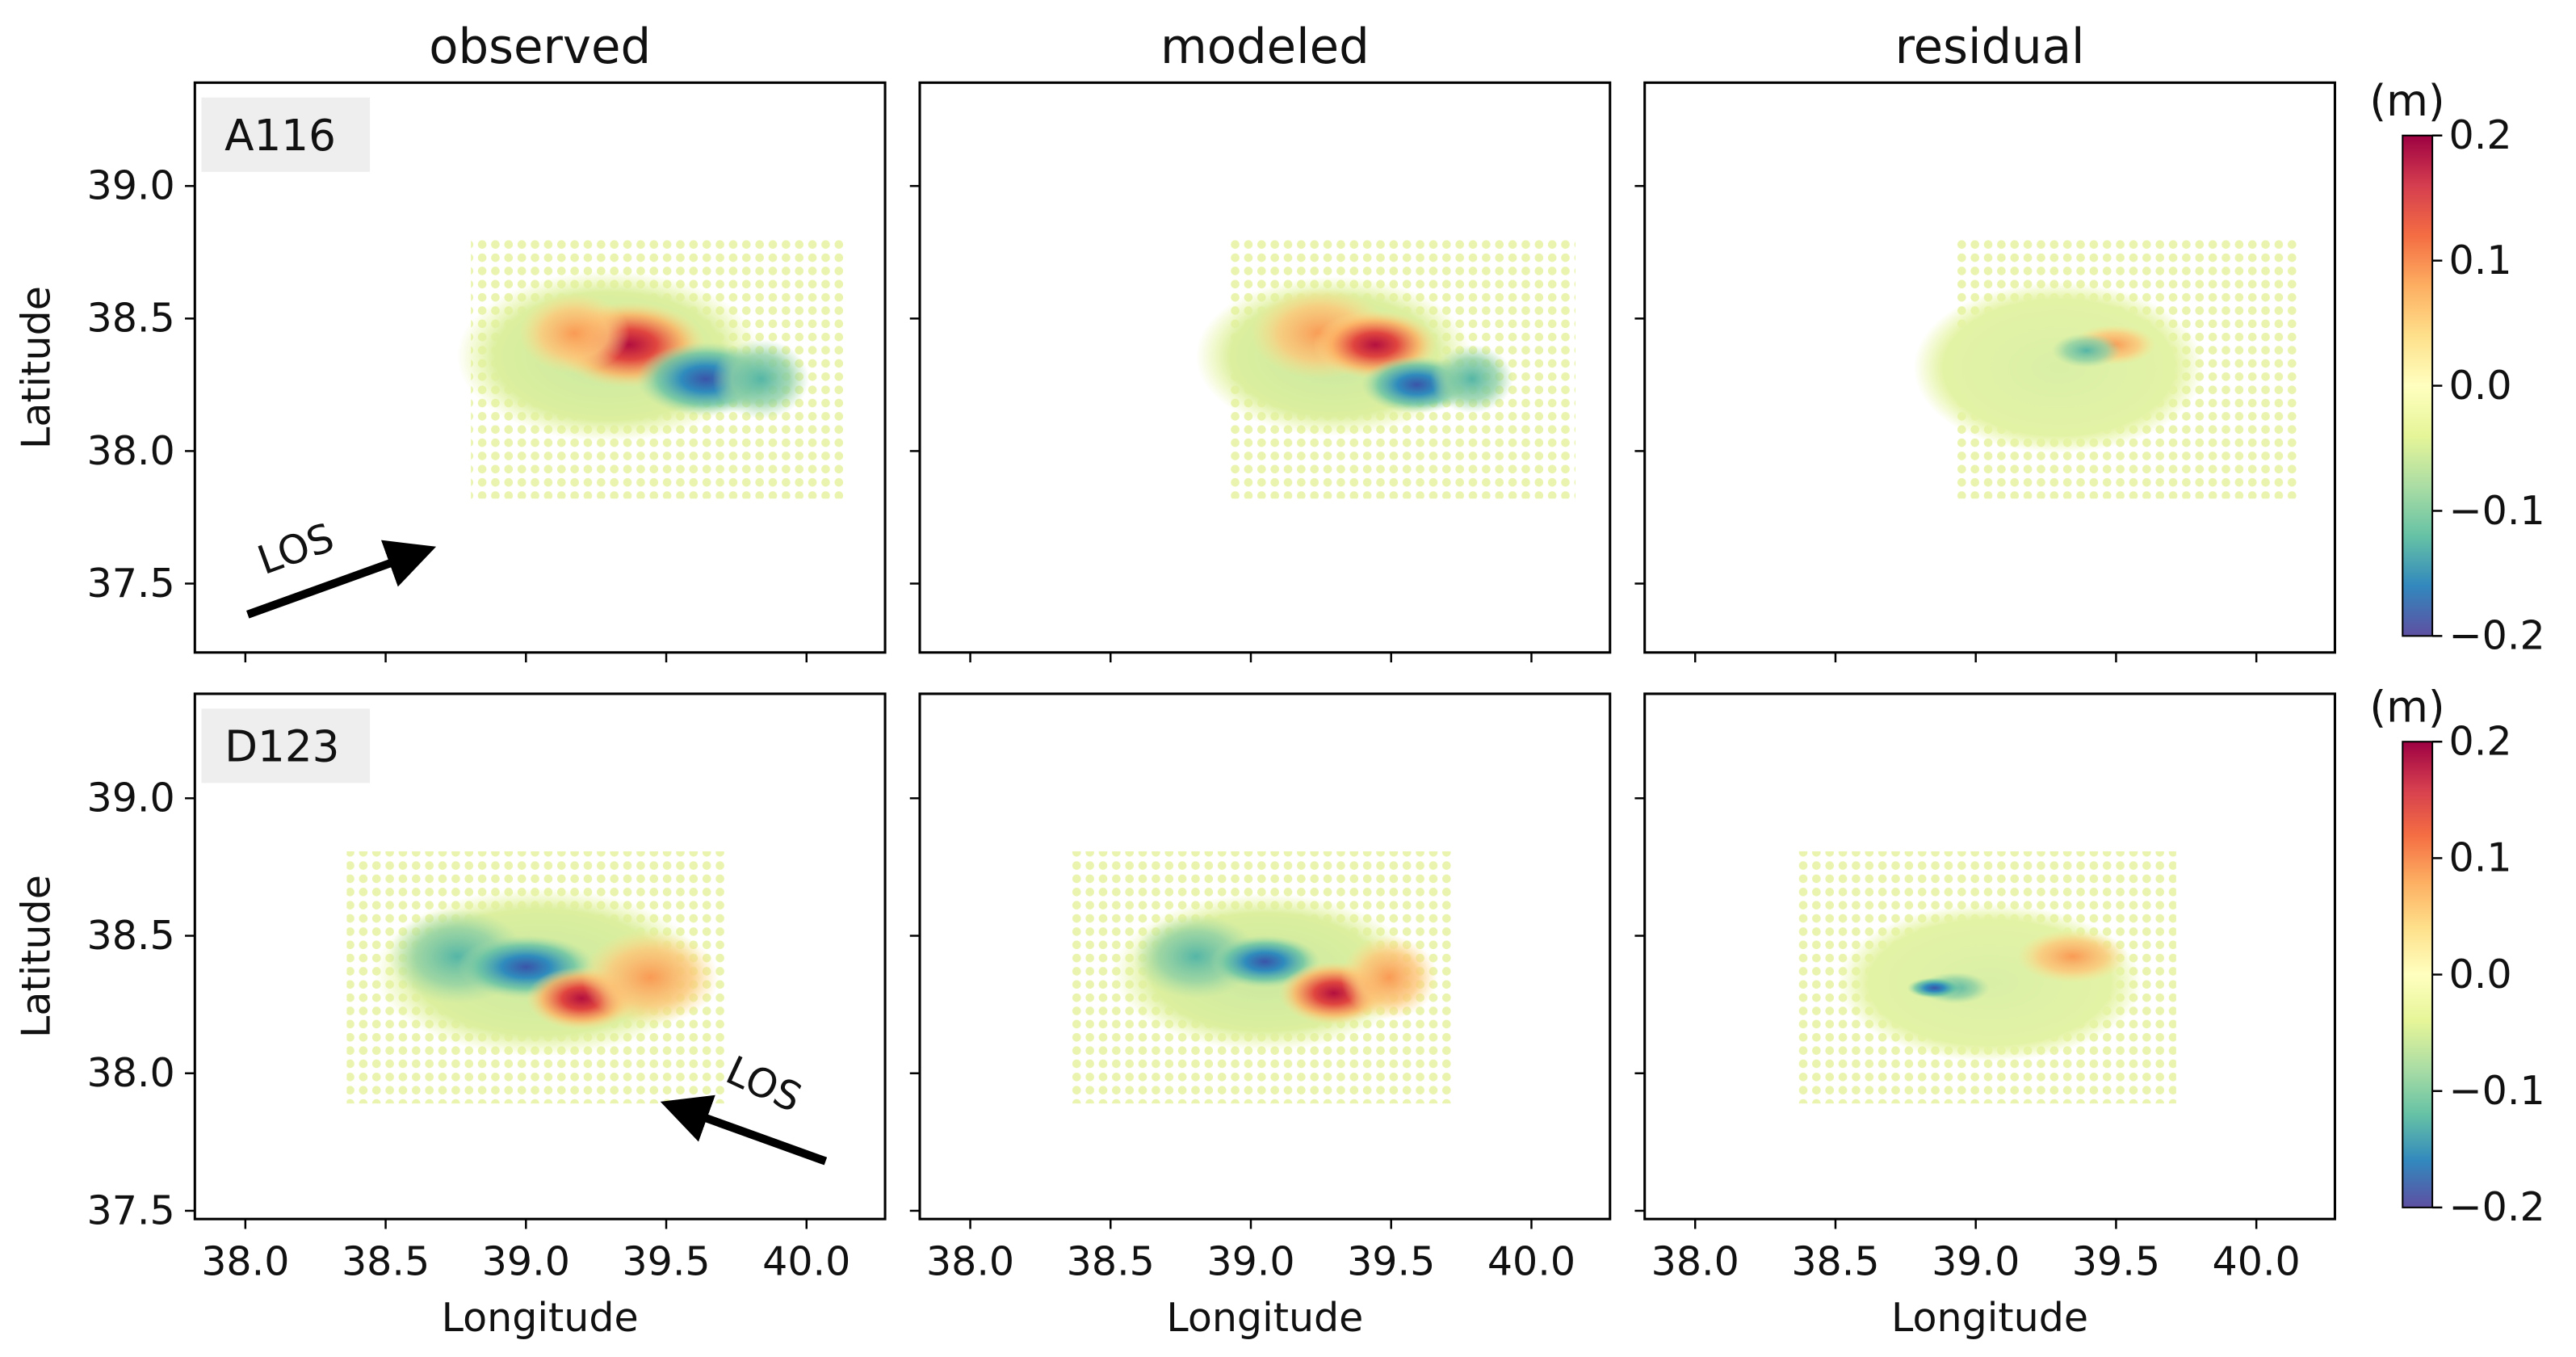  What do you see at coordinates (540, 47) in the screenshot?
I see `panel-title: observed` at bounding box center [540, 47].